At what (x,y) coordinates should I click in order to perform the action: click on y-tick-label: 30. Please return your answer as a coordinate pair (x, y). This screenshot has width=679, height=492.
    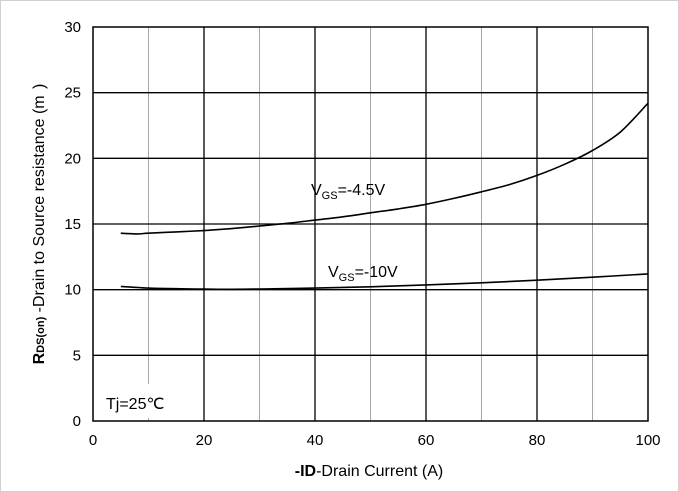
    Looking at the image, I should click on (72, 27).